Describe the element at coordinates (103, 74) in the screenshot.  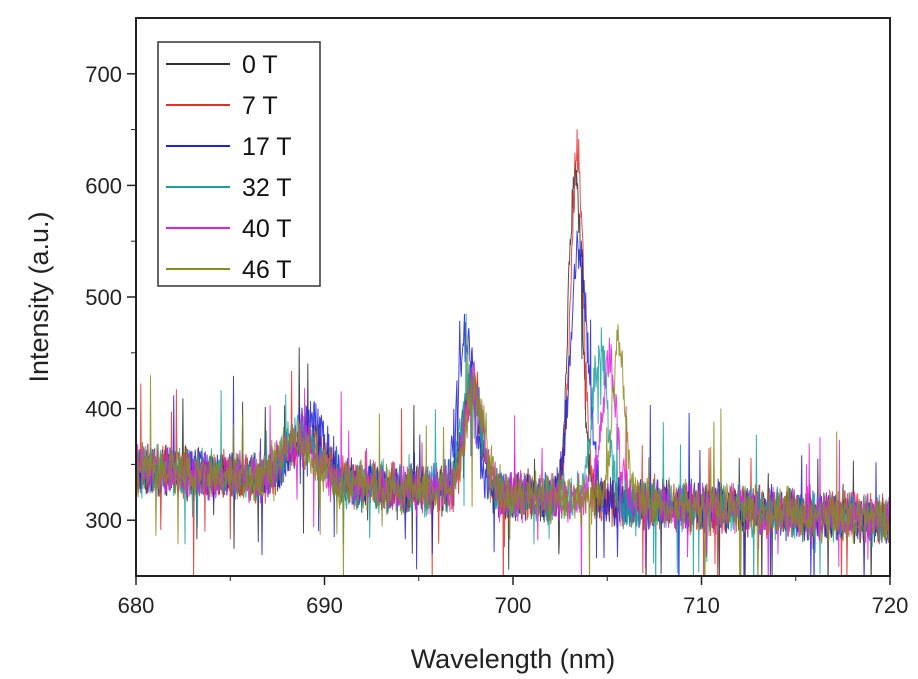
I see `y-tick-label: 700` at that location.